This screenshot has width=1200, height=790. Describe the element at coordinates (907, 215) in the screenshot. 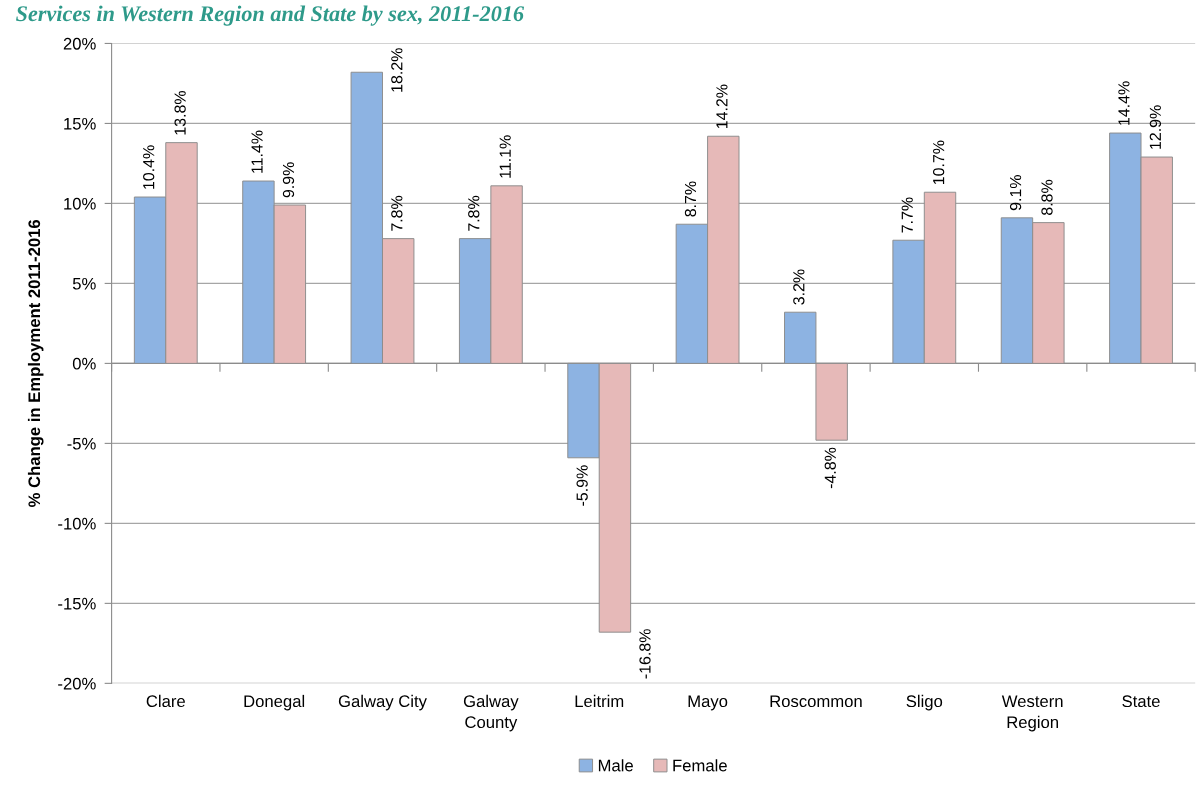

I see `data-label: 7.7%` at that location.